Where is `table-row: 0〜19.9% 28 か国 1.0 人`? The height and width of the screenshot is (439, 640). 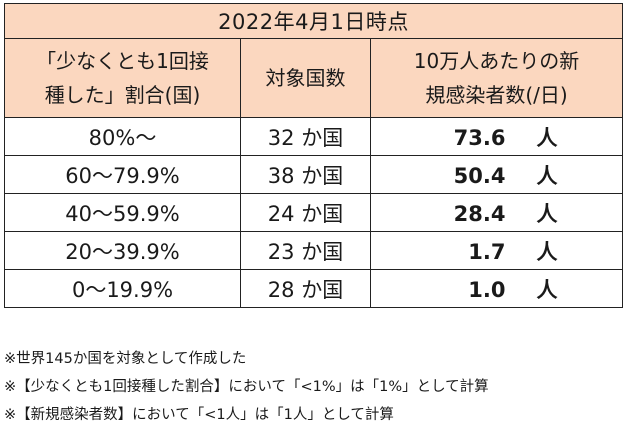
table-row: 0〜19.9% 28 か国 1.0 人 is located at coordinates (313, 288).